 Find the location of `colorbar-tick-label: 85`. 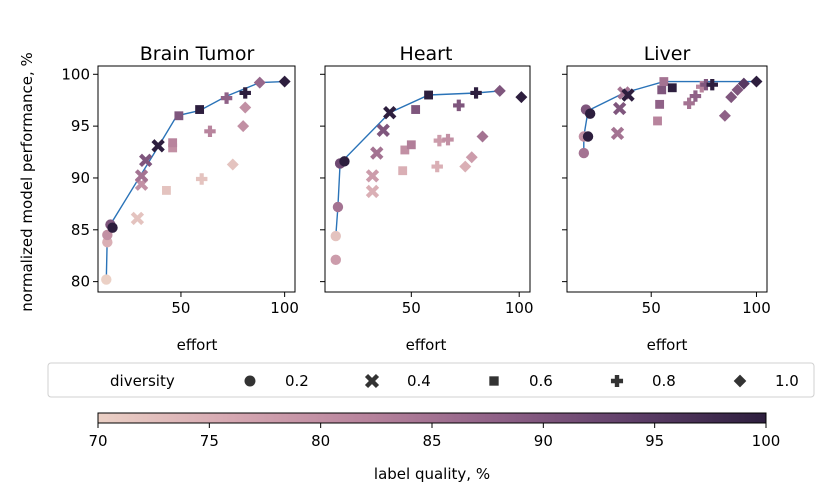

colorbar-tick-label: 85 is located at coordinates (431, 441).